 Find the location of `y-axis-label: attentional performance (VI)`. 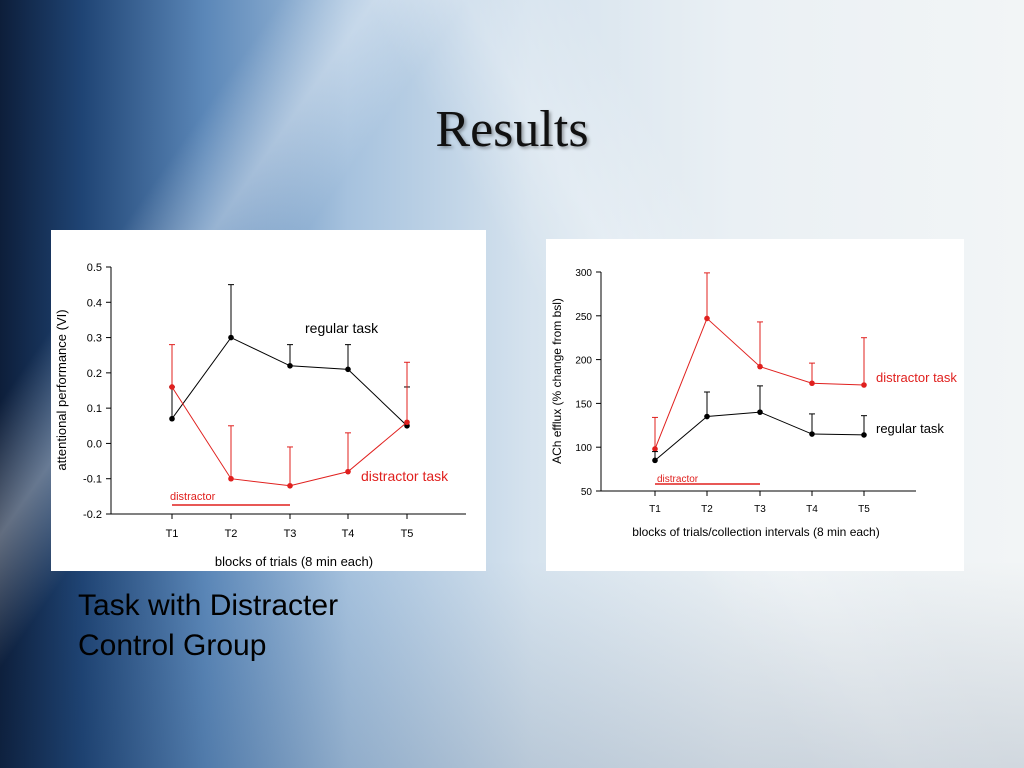

y-axis-label: attentional performance (VI) is located at coordinates (61, 389).